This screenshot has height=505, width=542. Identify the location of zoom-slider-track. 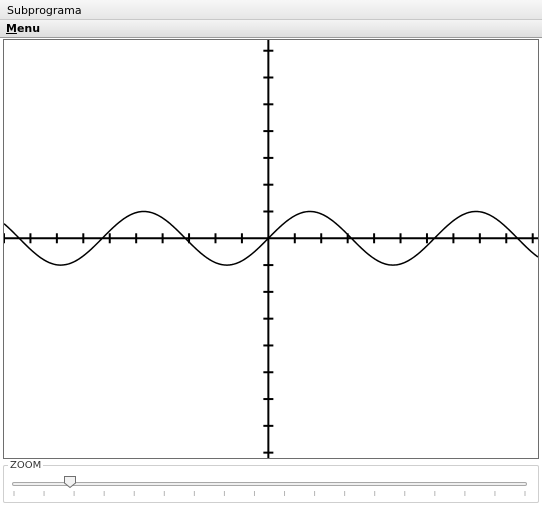
(269, 484).